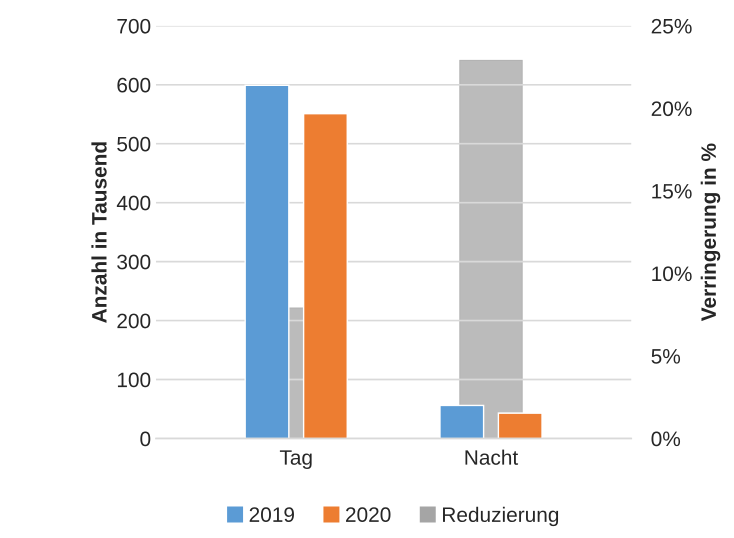  I want to click on y2-tick-label: 10%, so click(672, 274).